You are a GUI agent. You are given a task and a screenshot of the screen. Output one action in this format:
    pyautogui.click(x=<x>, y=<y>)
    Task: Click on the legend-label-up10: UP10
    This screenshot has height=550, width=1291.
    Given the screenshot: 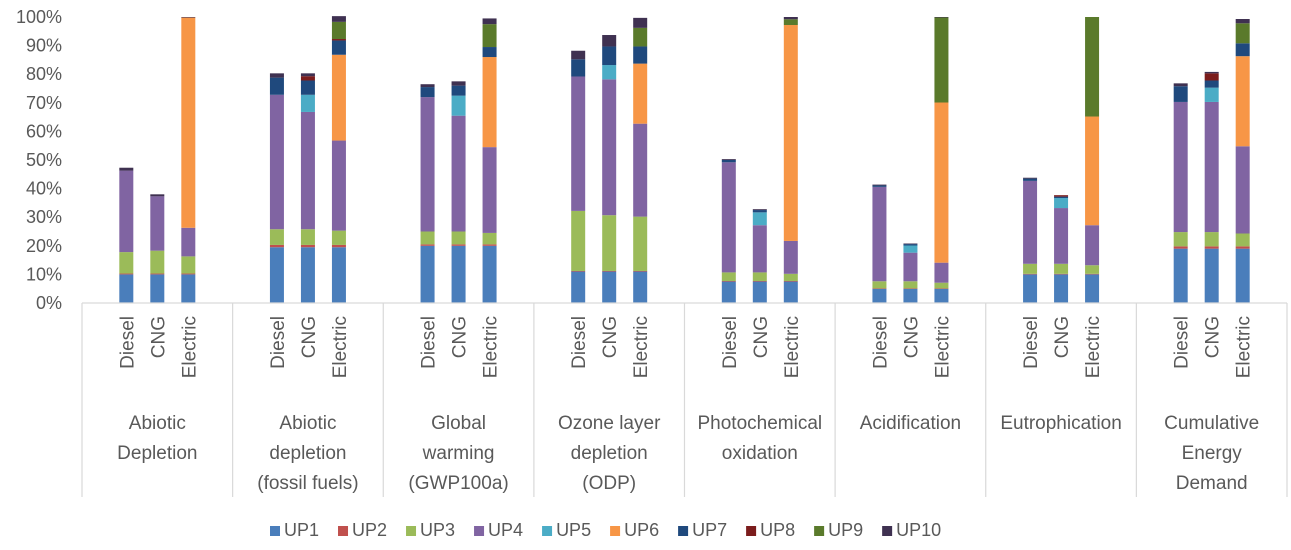 What is the action you would take?
    pyautogui.click(x=918, y=530)
    